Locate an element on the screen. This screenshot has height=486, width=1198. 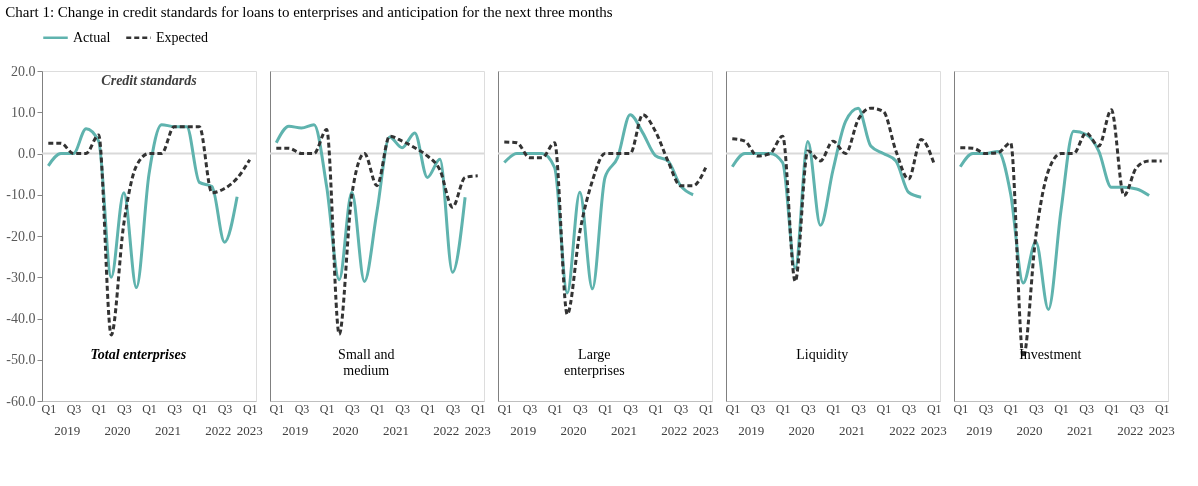
annotation: Small and medium is located at coordinates (366, 362).